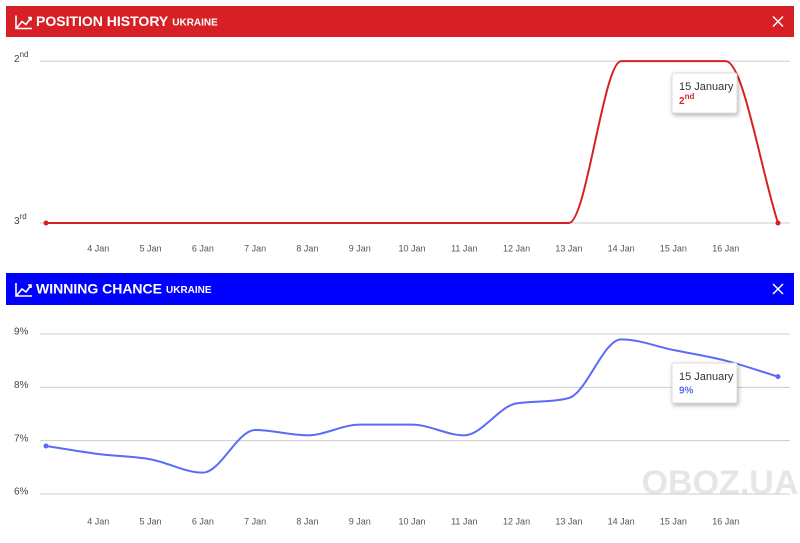  I want to click on tooltip-value: 9%, so click(686, 391).